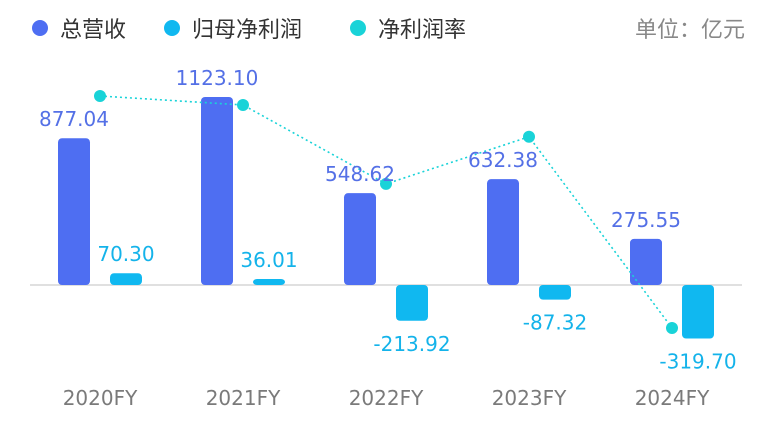 The image size is (770, 440). I want to click on bar-revenue-2023FY, so click(503, 232).